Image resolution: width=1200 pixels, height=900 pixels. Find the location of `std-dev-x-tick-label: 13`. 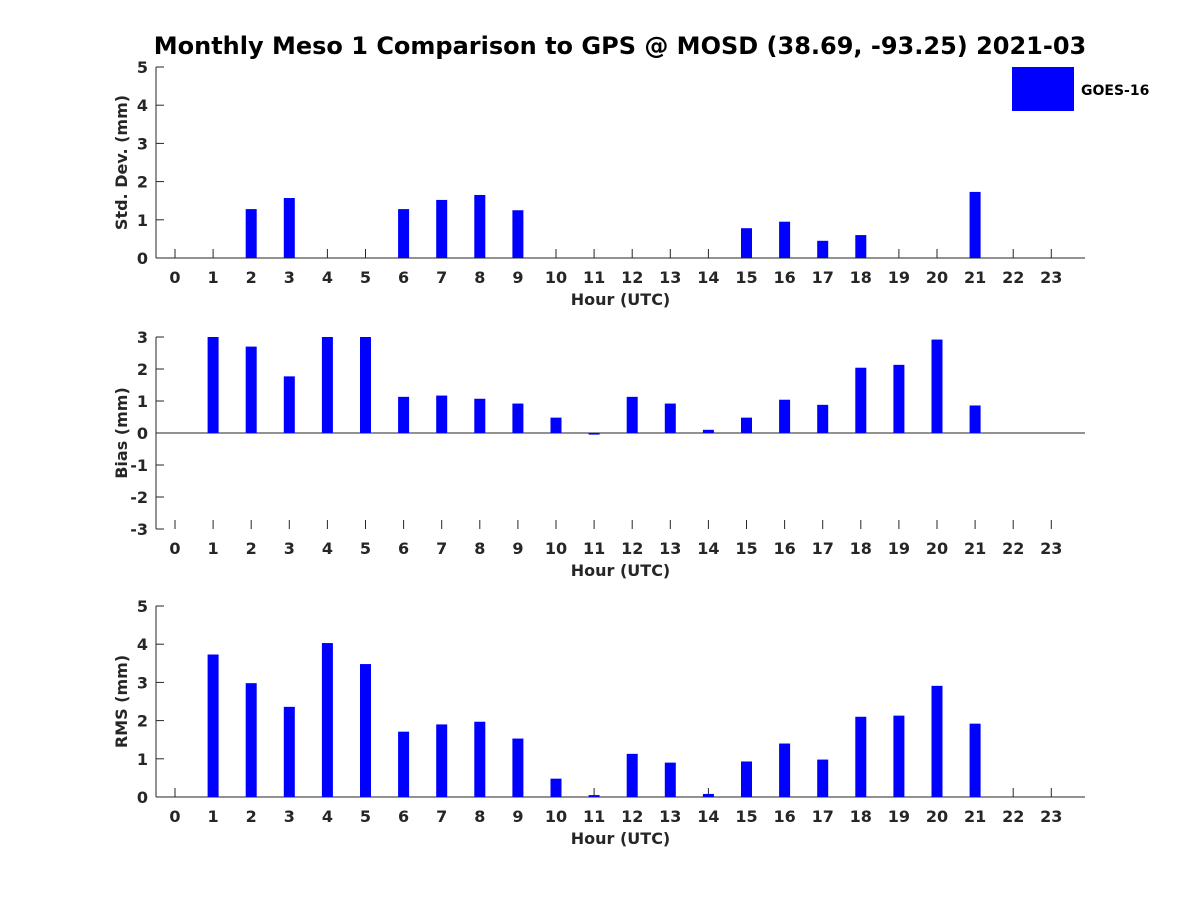

std-dev-x-tick-label: 13 is located at coordinates (670, 277).